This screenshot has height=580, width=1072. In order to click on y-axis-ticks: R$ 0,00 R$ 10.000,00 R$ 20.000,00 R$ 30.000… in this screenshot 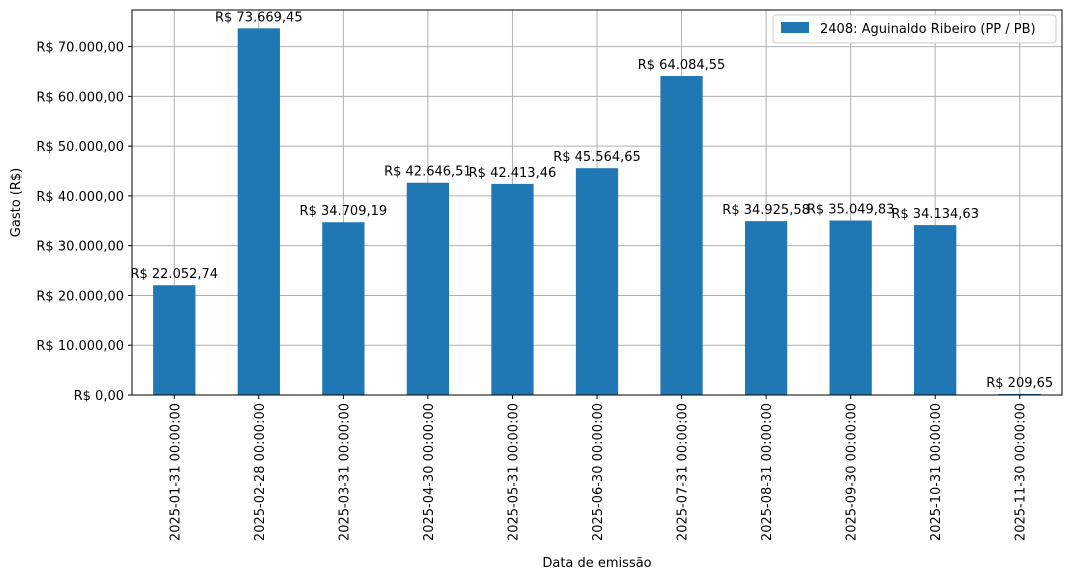, I will do `click(84, 222)`.